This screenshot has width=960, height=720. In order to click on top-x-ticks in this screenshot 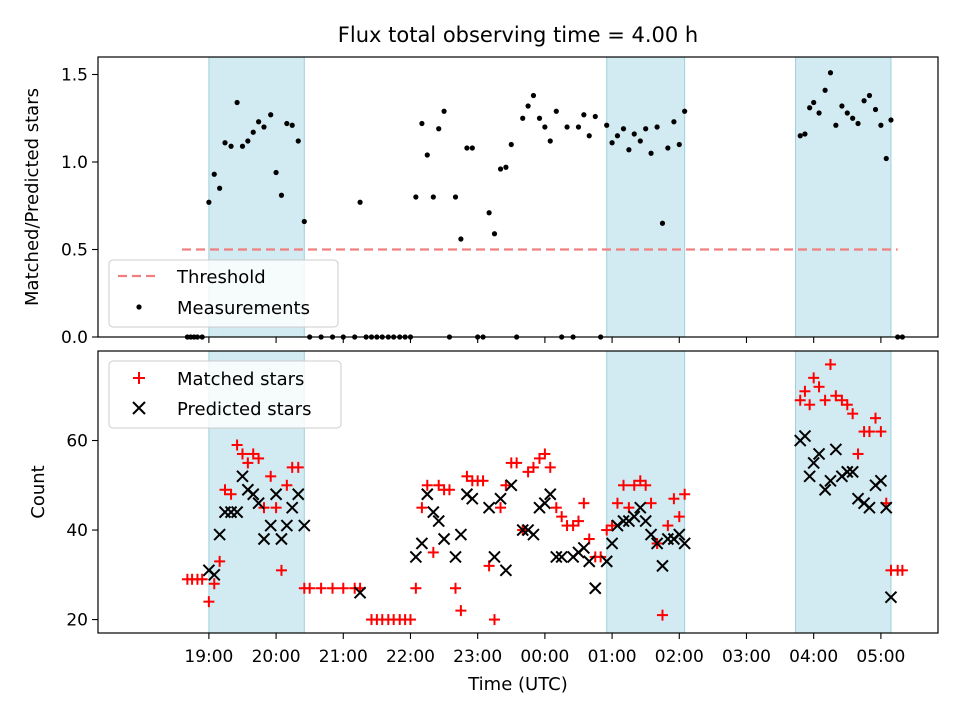, I will do `click(545, 340)`.